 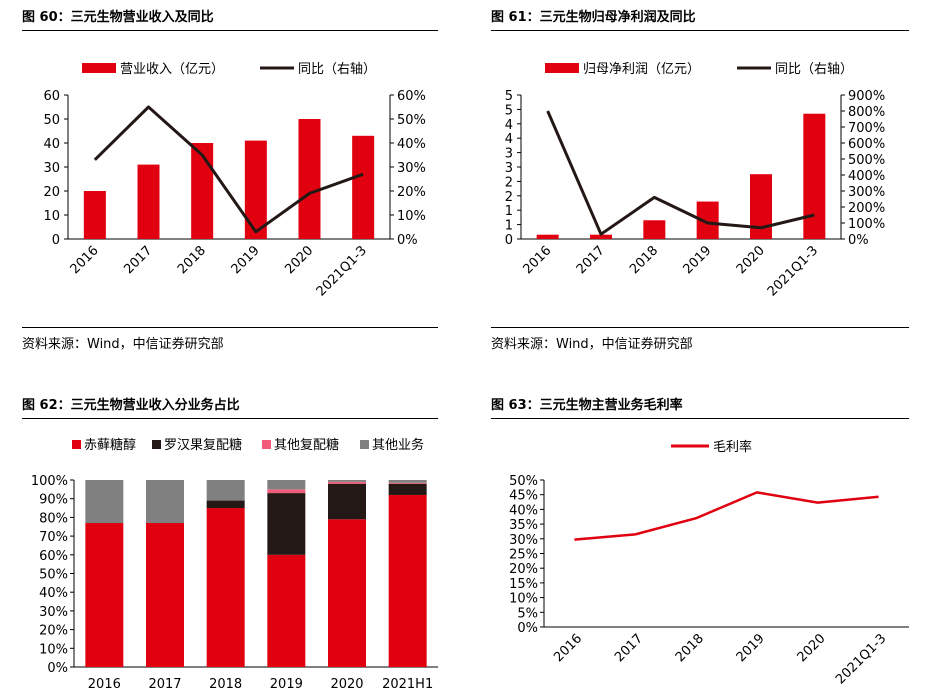 I want to click on chart-title: 图 60：三元生物营业收入及同比, so click(x=118, y=17).